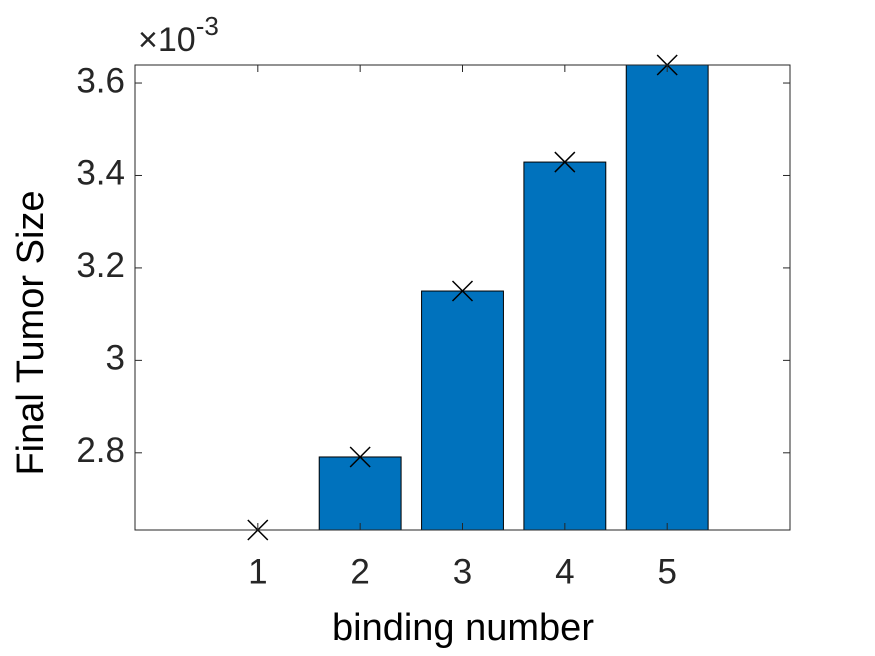 This screenshot has height=656, width=875. I want to click on axis-multiplier: ×10⁻³, so click(178, 35).